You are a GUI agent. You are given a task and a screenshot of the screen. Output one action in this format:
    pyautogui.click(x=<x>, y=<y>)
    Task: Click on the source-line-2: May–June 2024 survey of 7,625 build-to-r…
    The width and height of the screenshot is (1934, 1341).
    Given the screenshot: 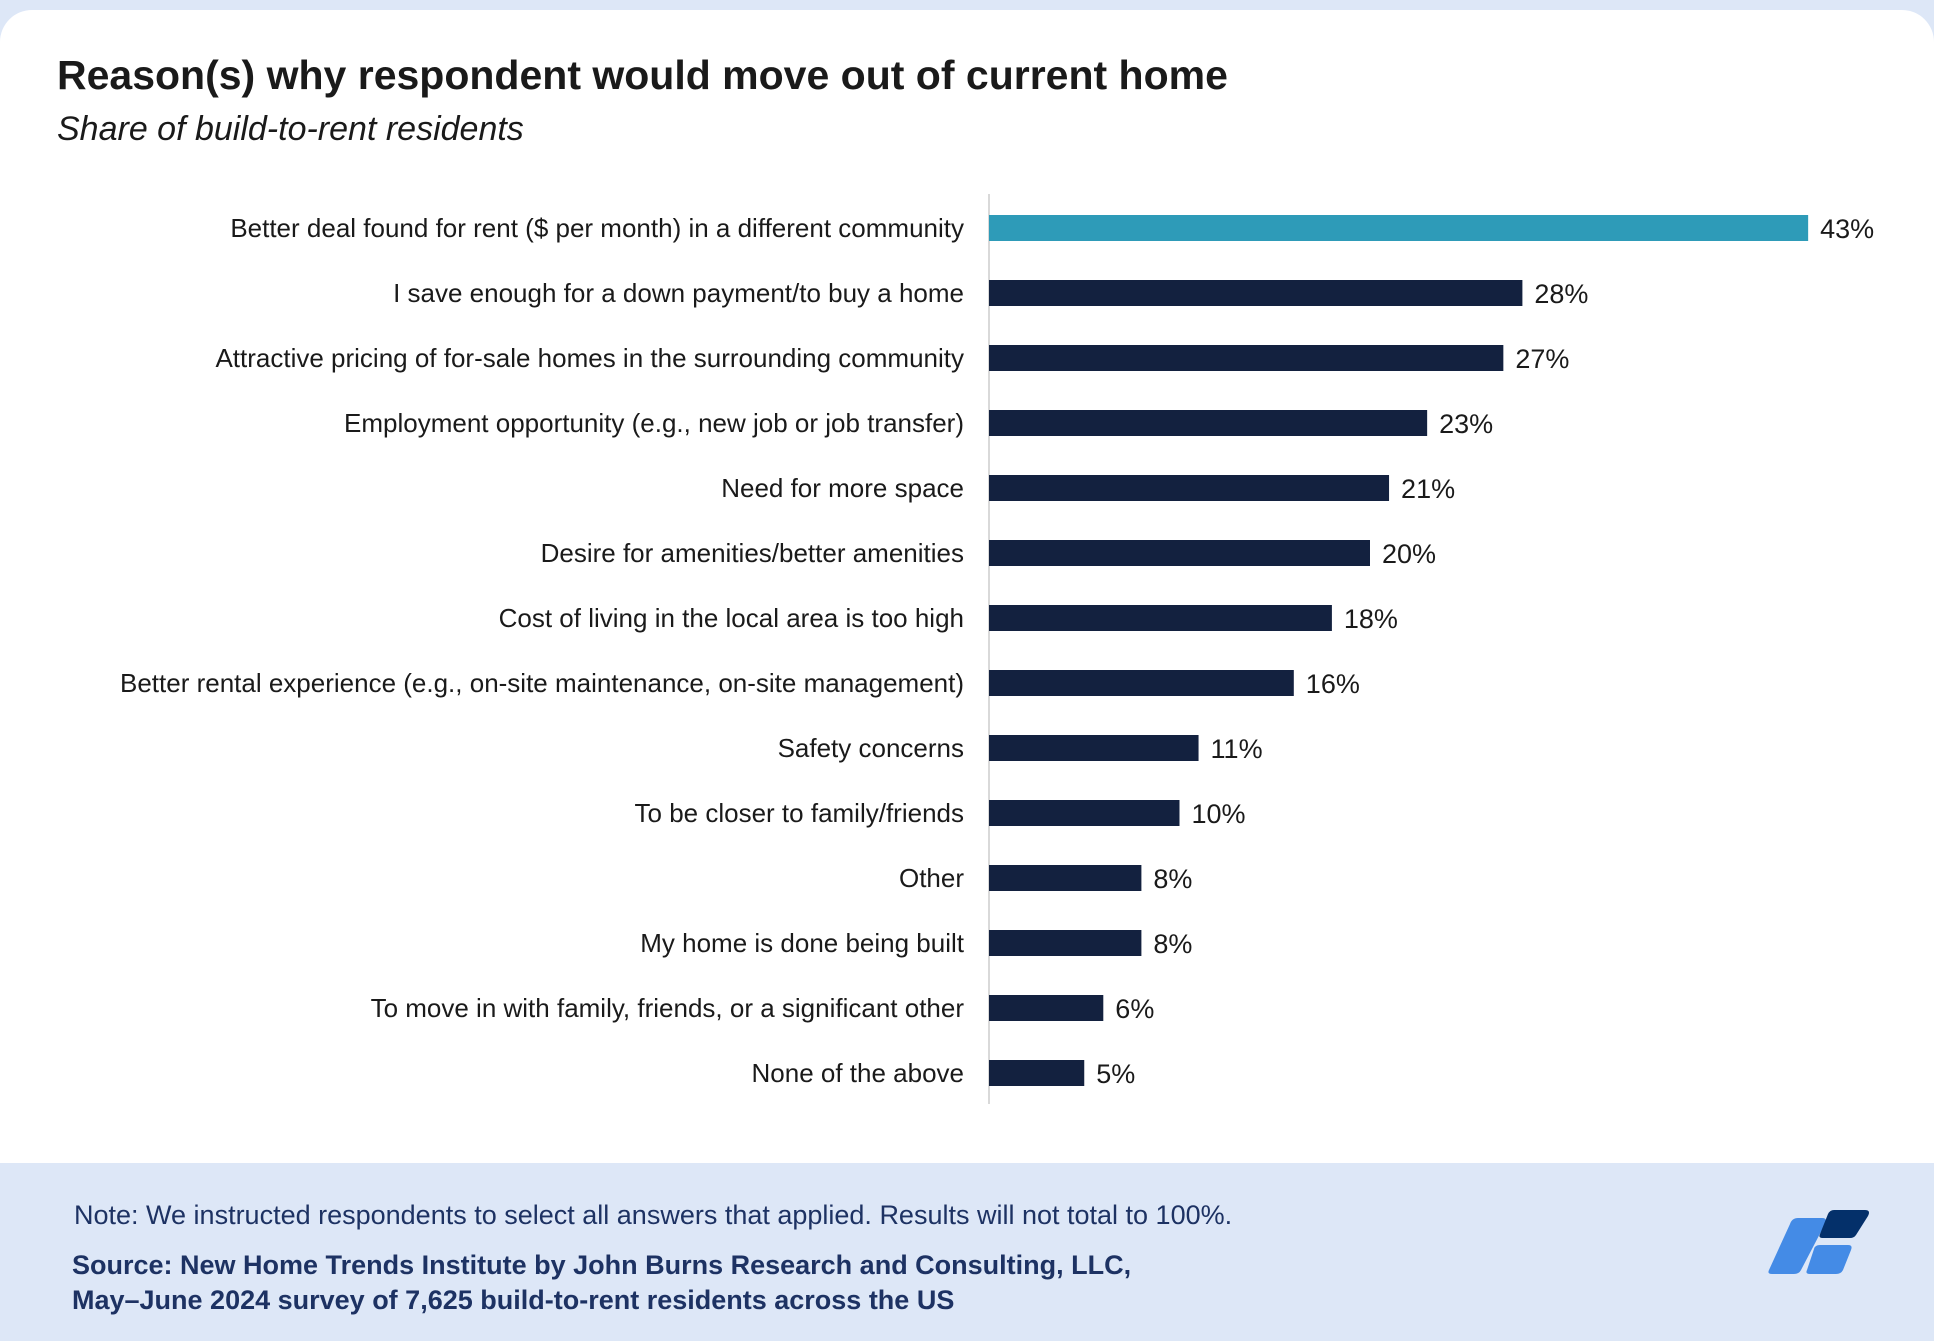 What is the action you would take?
    pyautogui.click(x=513, y=1300)
    